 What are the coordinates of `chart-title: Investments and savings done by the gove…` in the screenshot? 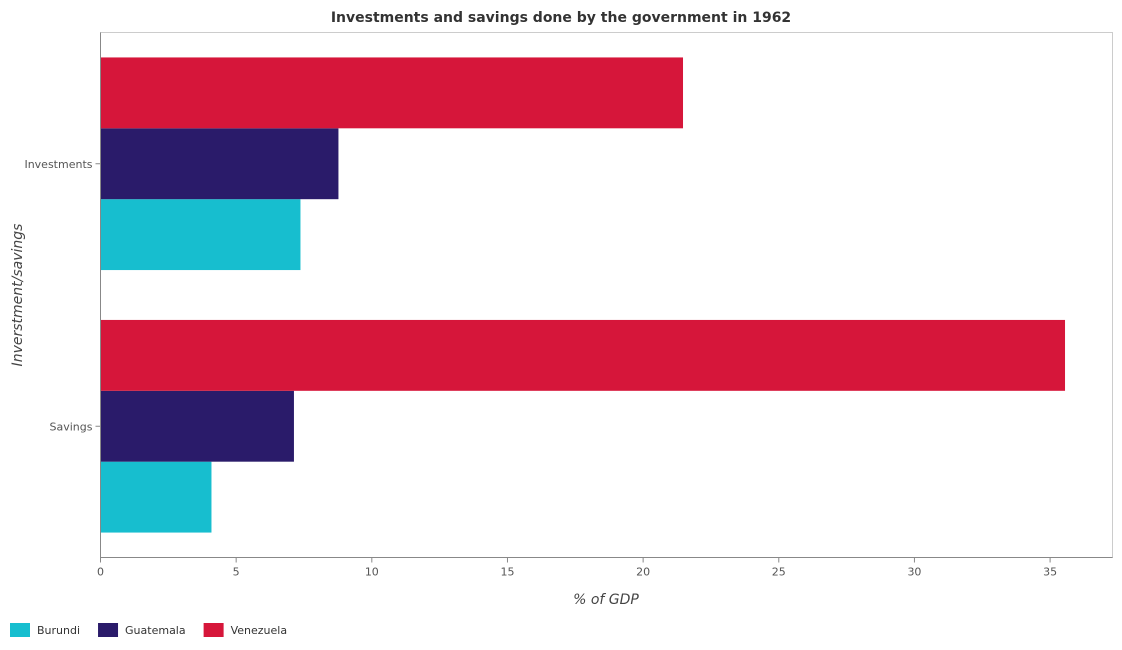 It's located at (561, 18).